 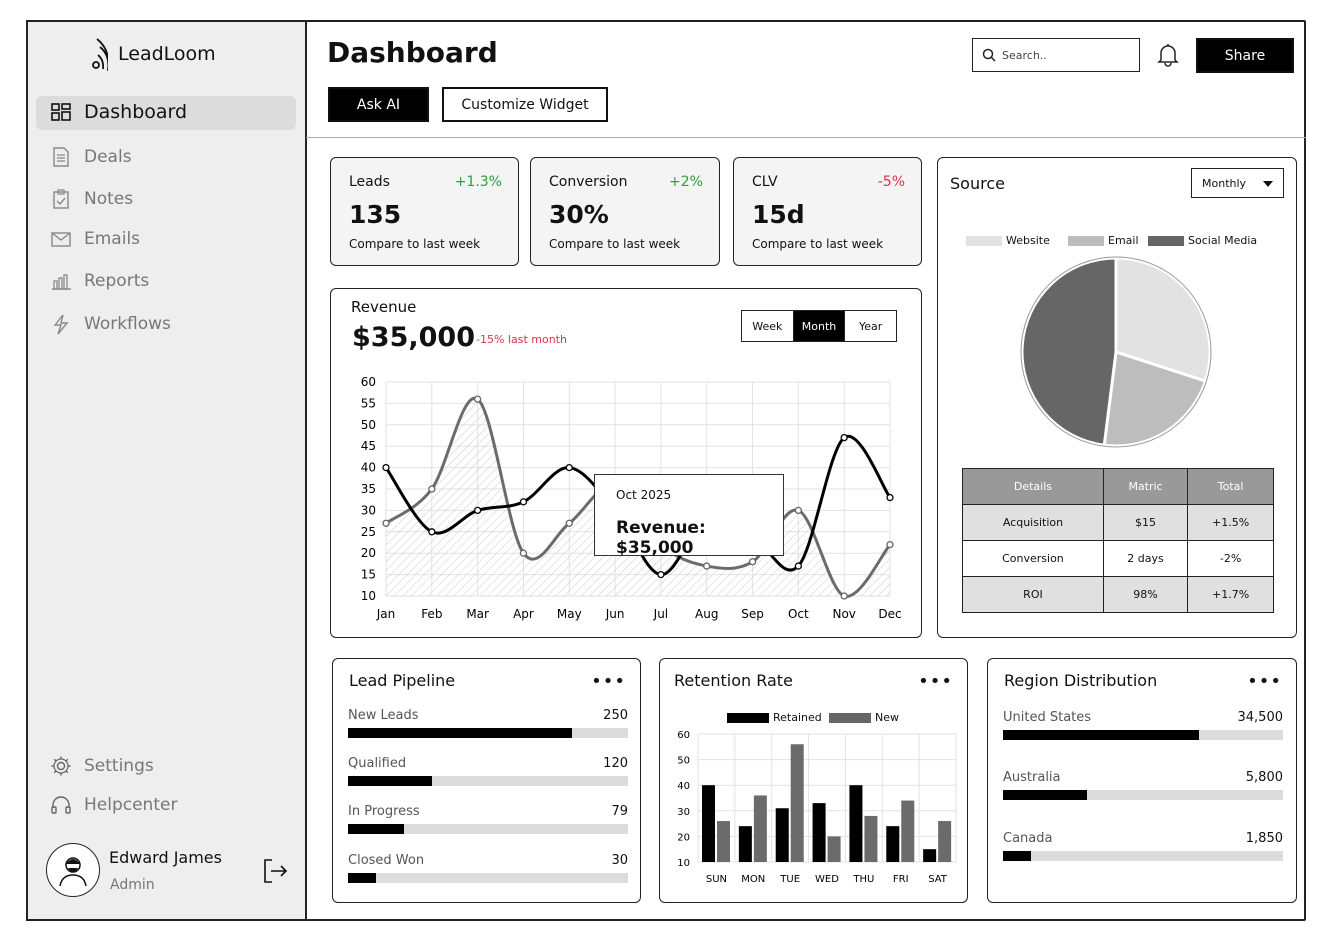 I want to click on revenue-title: Revenue, so click(x=384, y=307).